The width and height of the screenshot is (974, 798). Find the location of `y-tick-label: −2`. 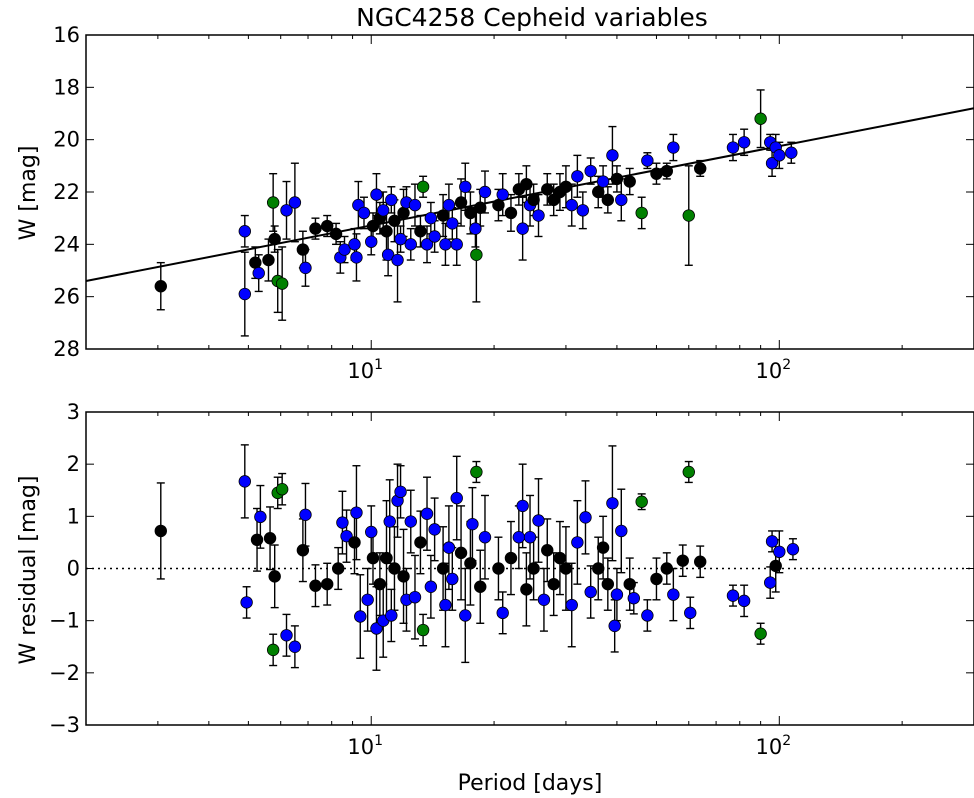

y-tick-label: −2 is located at coordinates (64, 673).